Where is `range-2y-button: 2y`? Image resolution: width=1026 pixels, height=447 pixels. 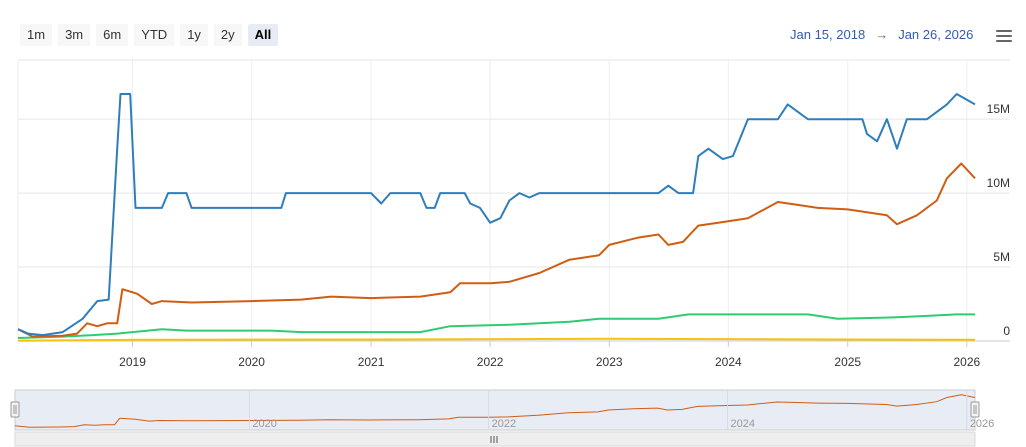 range-2y-button: 2y is located at coordinates (227, 35).